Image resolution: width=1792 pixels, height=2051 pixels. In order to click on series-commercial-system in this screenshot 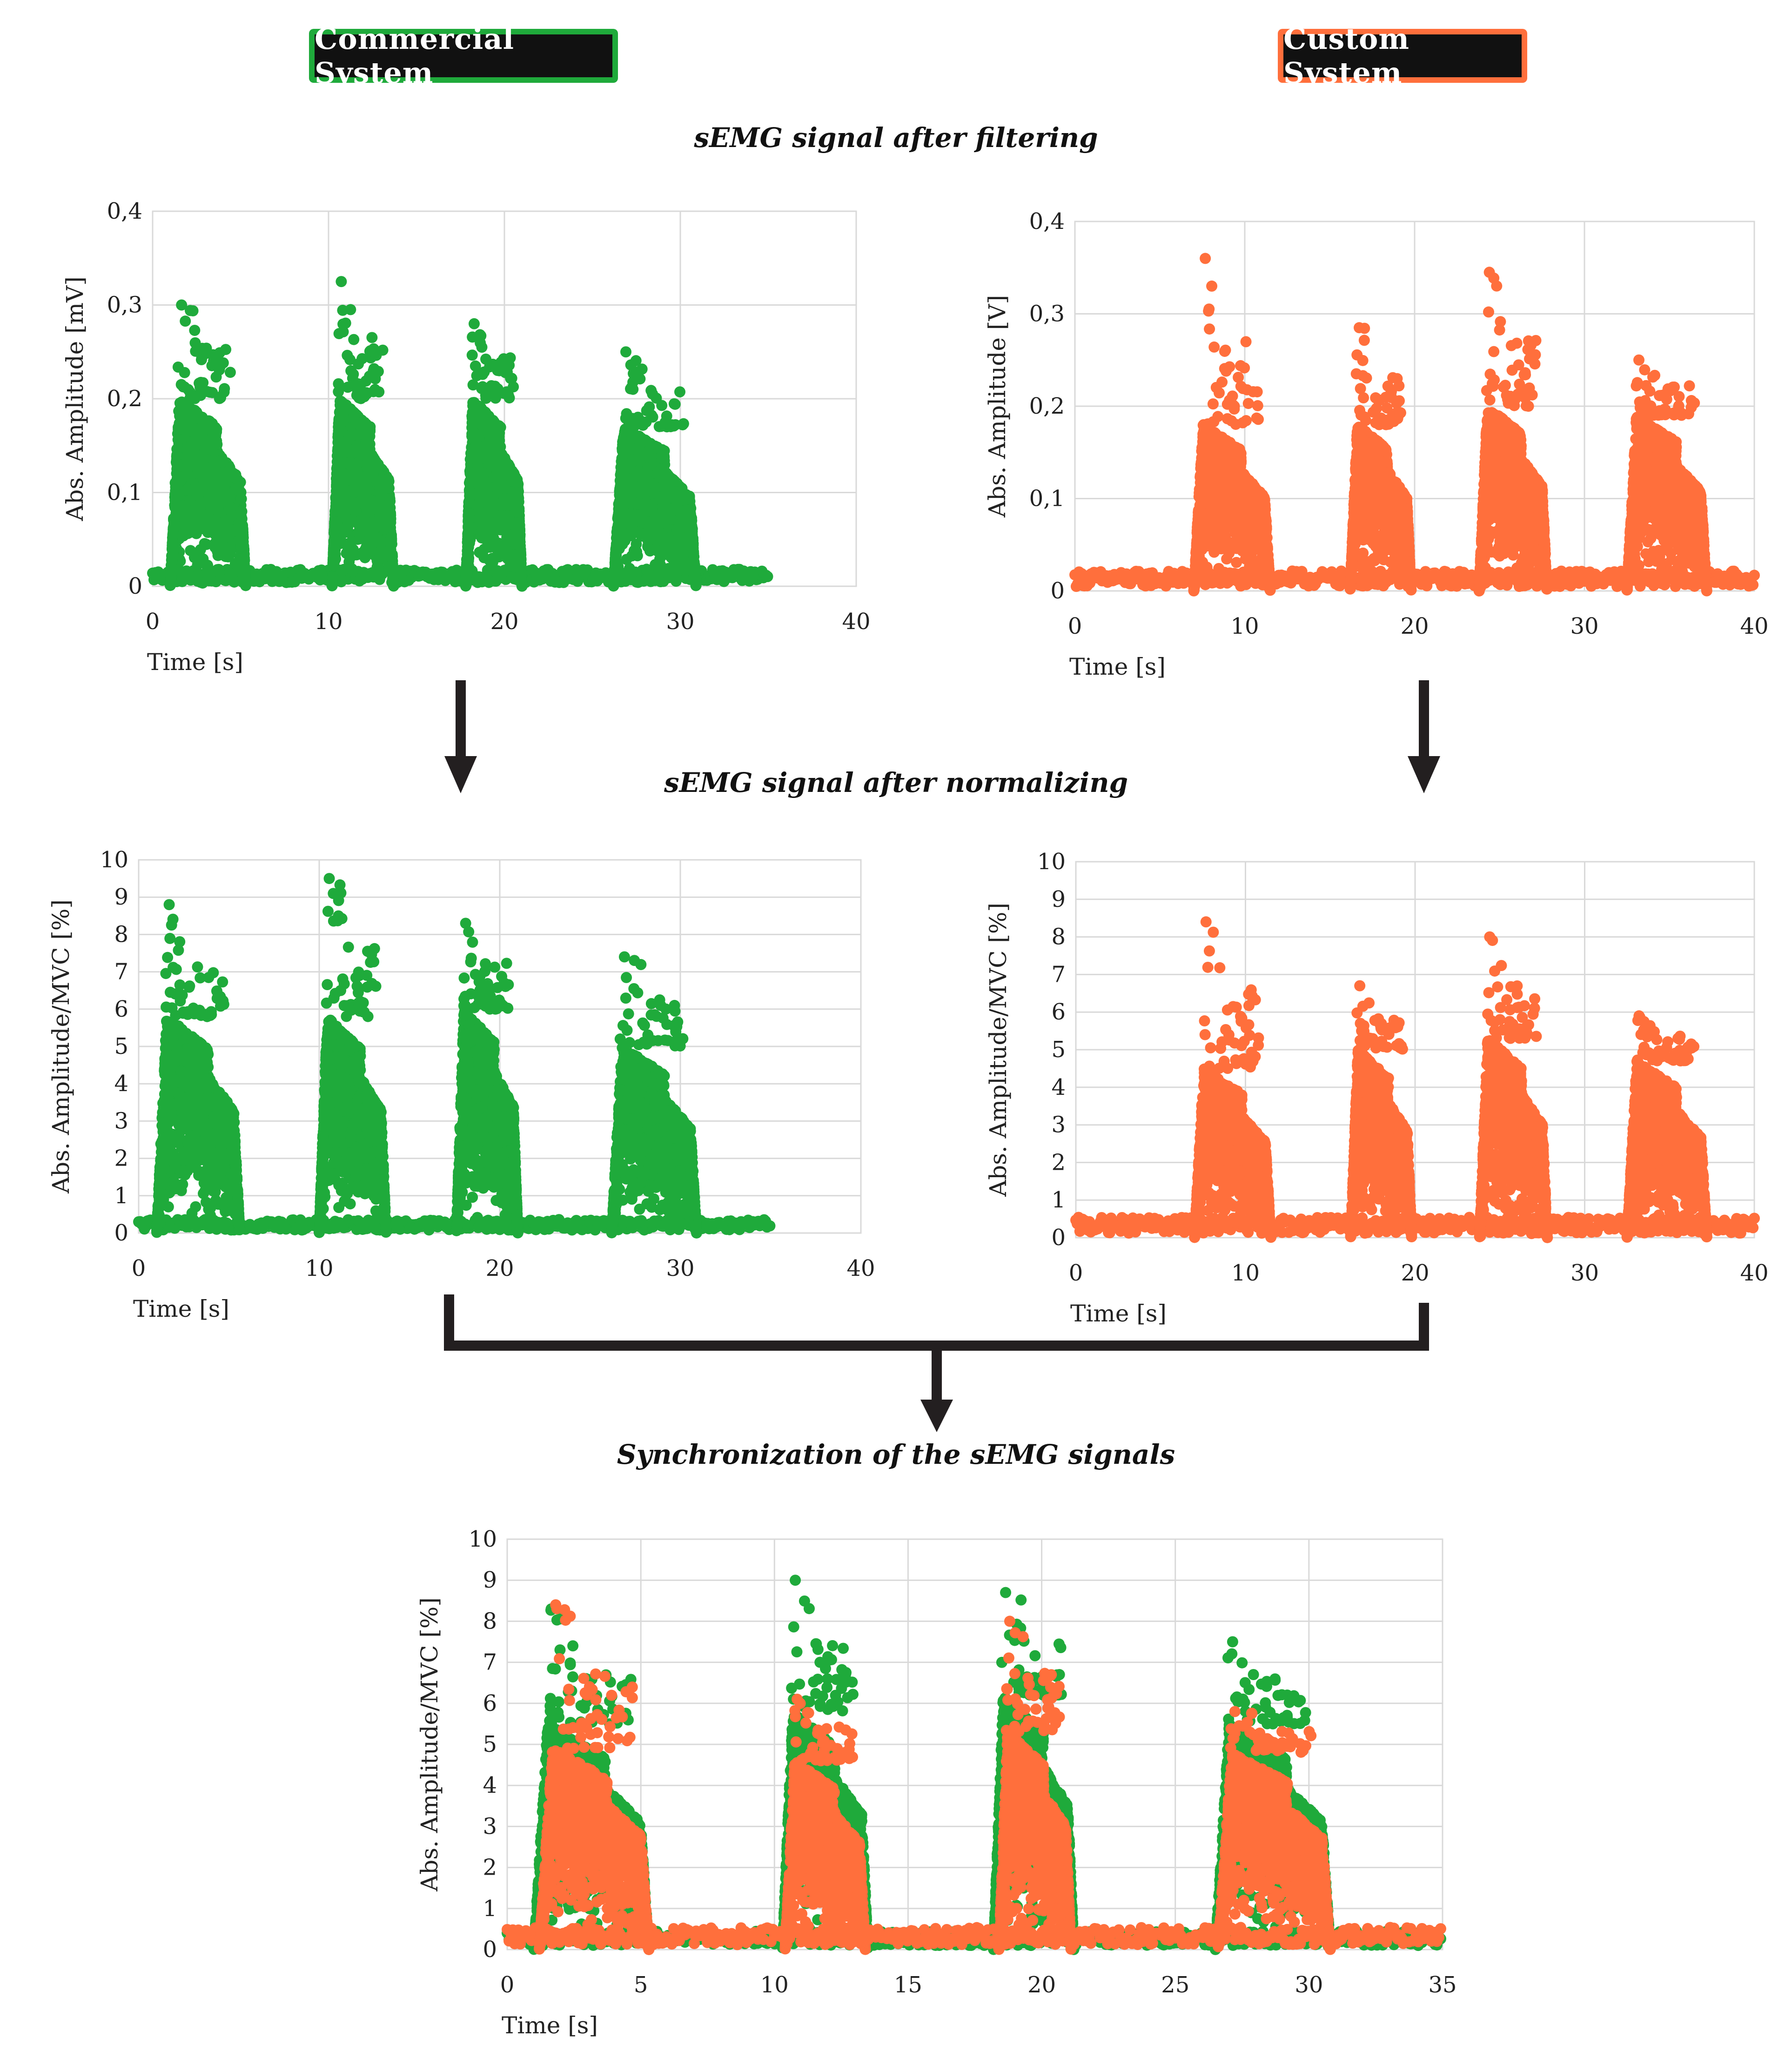, I will do `click(460, 434)`.